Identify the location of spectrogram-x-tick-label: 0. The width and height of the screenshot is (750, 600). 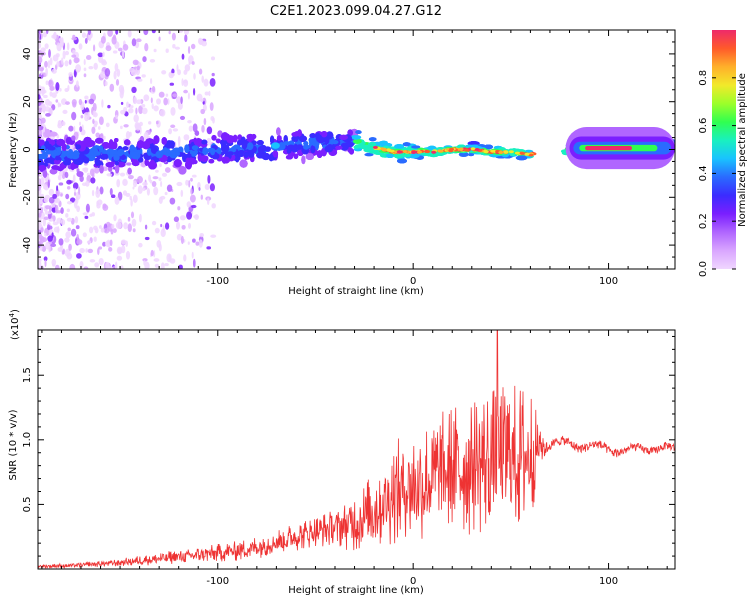
(413, 281).